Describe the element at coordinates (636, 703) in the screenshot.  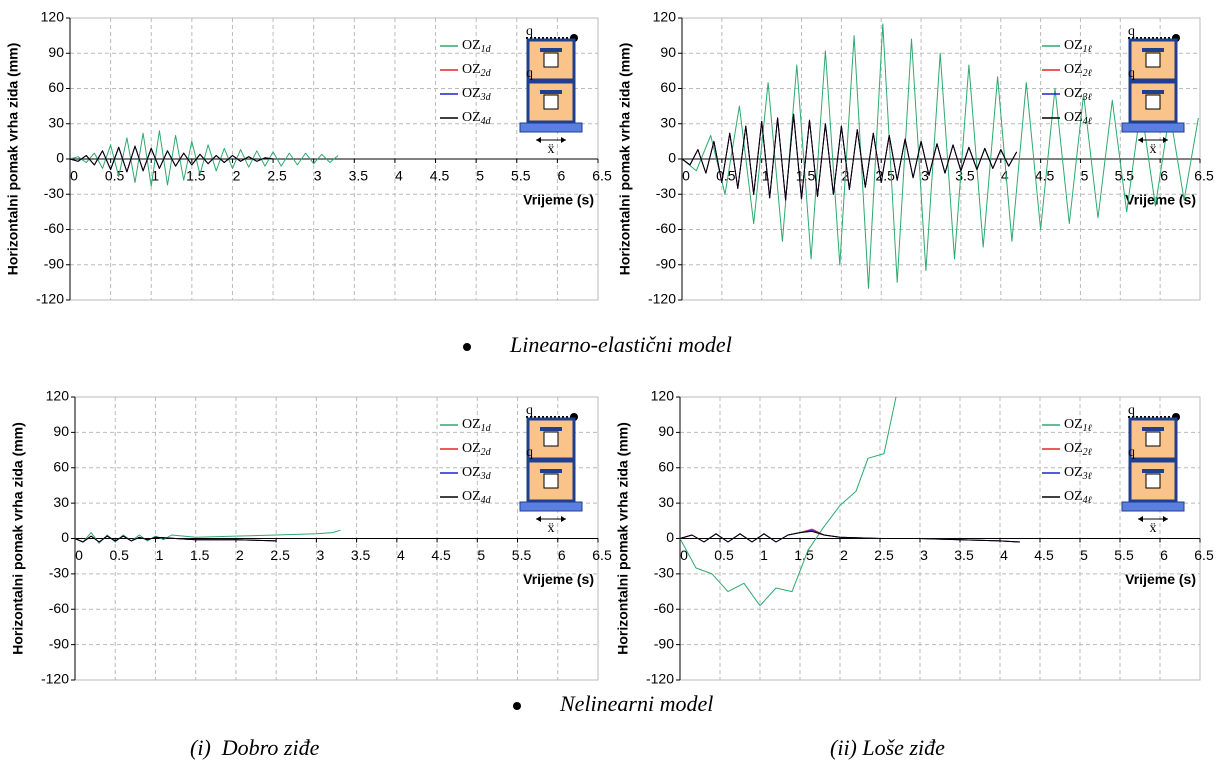
I see `section-label: Nelinearni model` at that location.